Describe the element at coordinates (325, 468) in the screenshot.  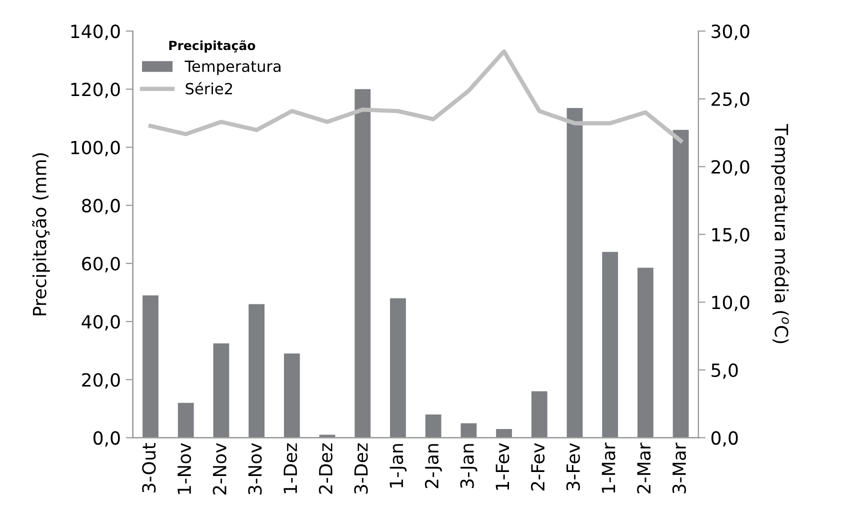
I see `x-tick-label: 2-Dez` at that location.